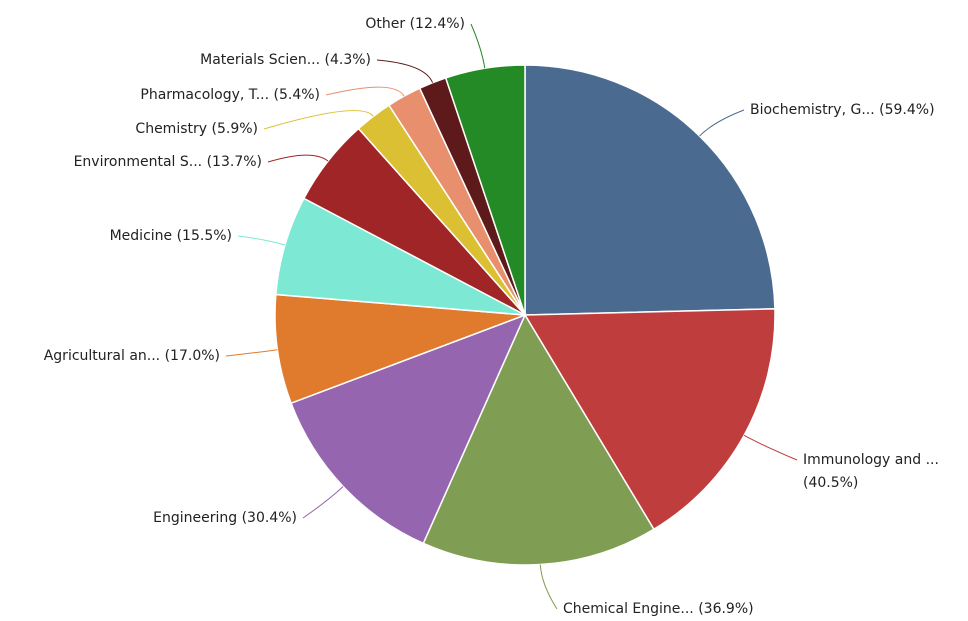  What do you see at coordinates (437, 24) in the screenshot?
I see `slice-value-label: (12.4%)` at bounding box center [437, 24].